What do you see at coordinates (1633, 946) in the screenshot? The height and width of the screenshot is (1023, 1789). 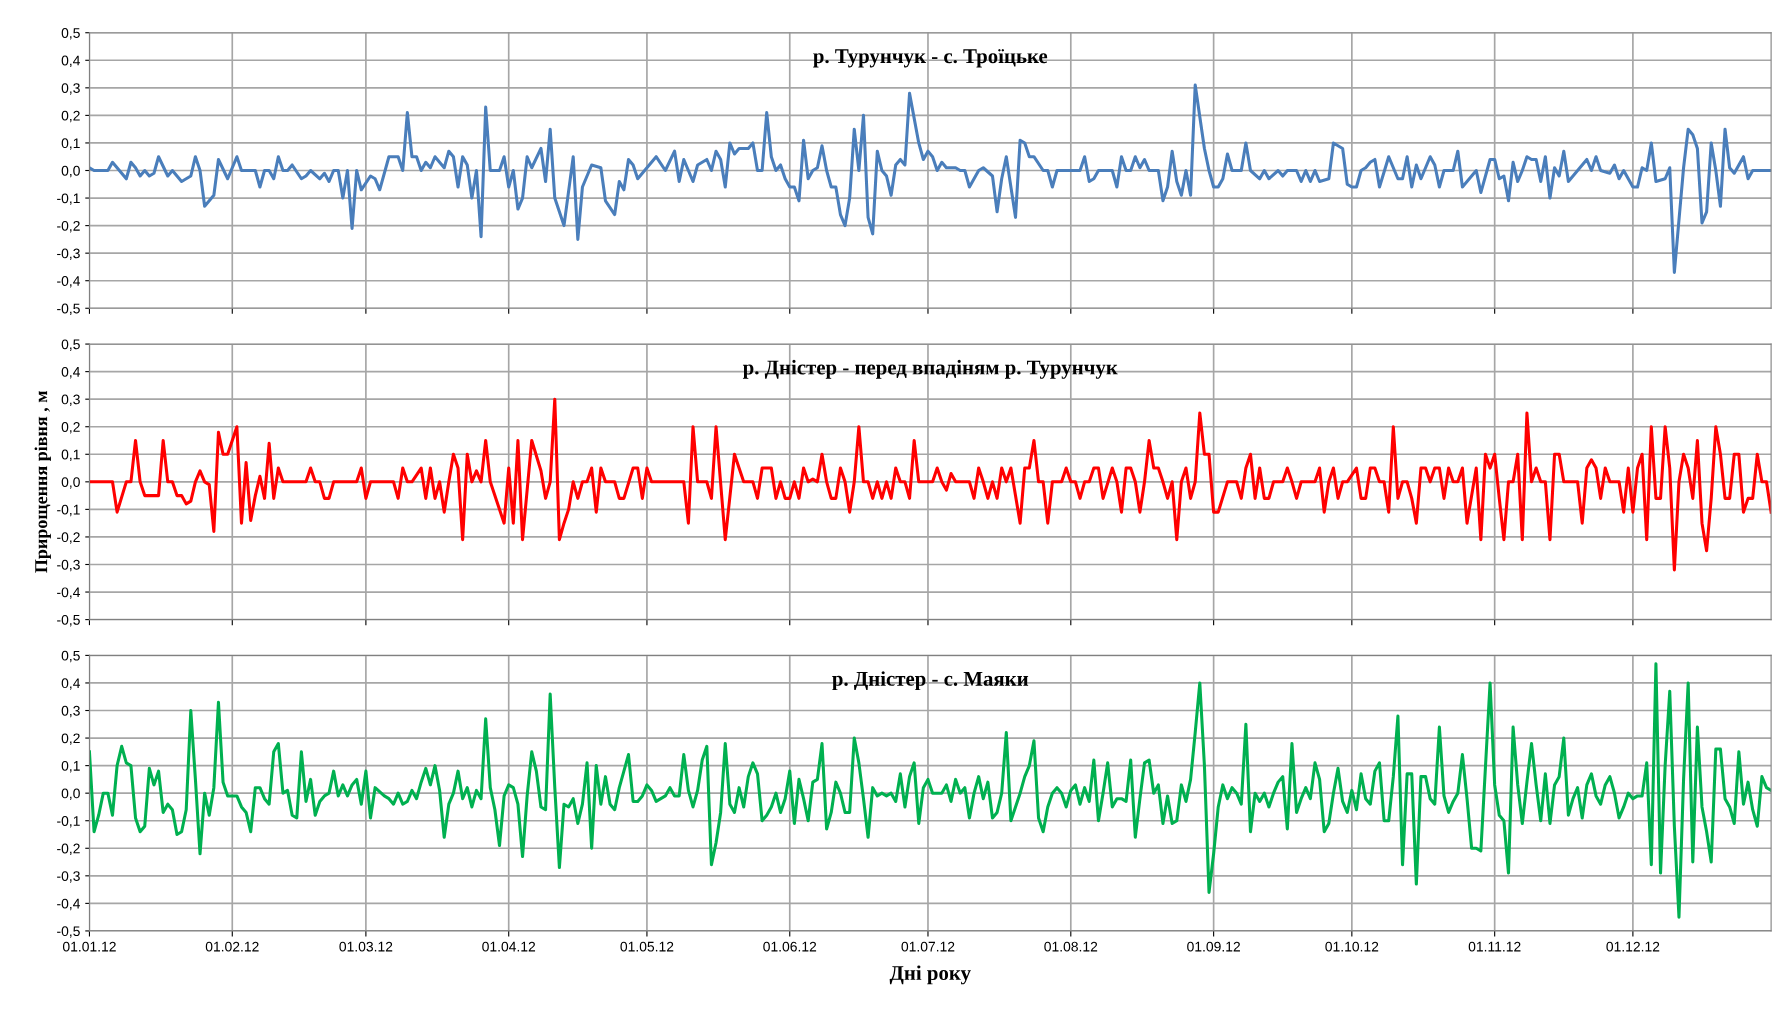 I see `x-tick-label: 01.12.12` at bounding box center [1633, 946].